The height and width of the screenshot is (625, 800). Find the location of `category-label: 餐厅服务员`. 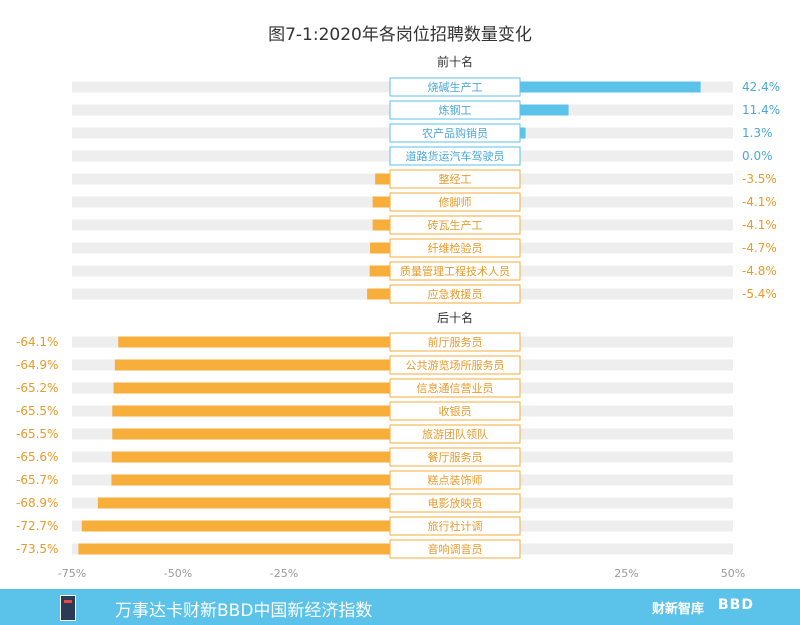

category-label: 餐厅服务员 is located at coordinates (455, 457).